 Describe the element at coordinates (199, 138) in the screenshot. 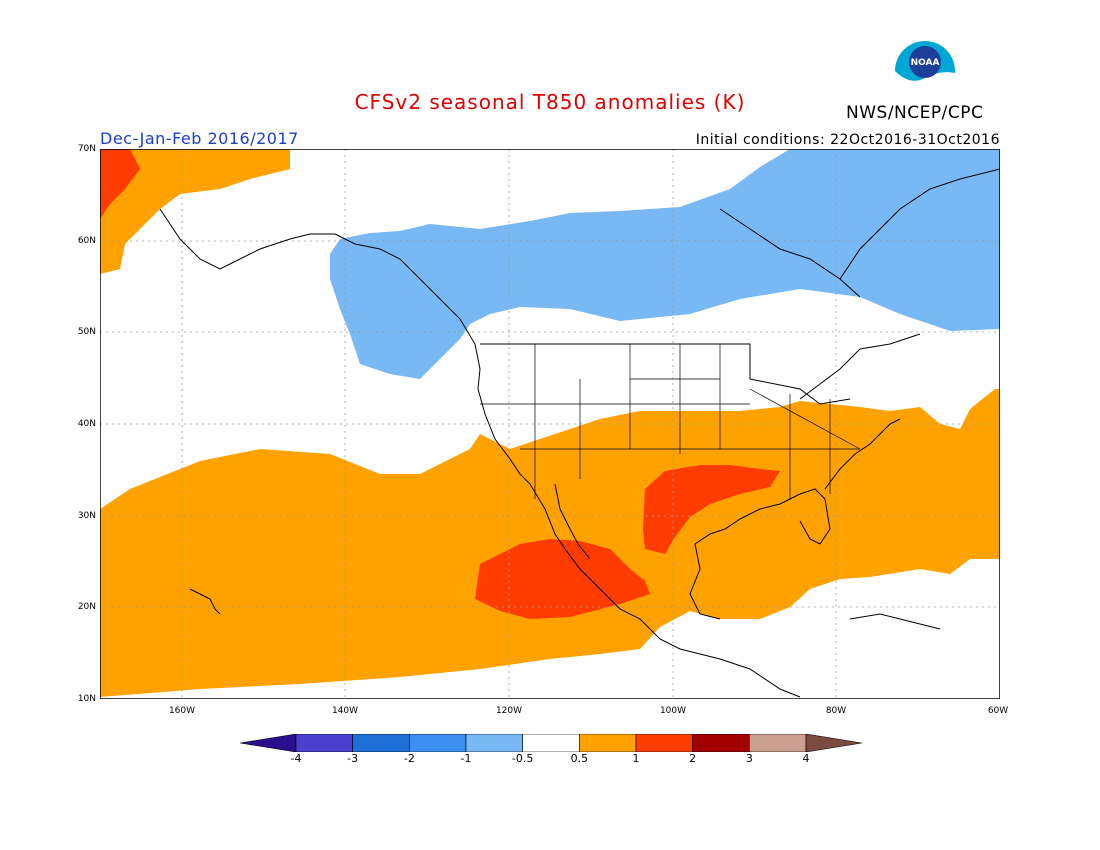

I see `season-label: Dec-Jan-Feb 2016/2017` at that location.